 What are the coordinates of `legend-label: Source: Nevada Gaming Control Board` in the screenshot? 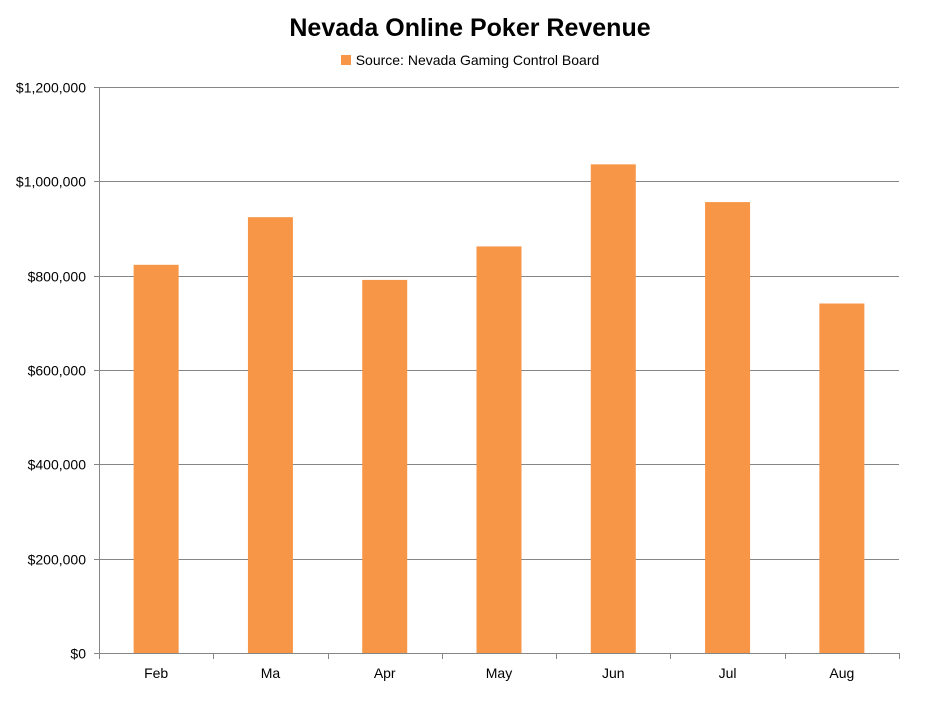 It's located at (477, 60).